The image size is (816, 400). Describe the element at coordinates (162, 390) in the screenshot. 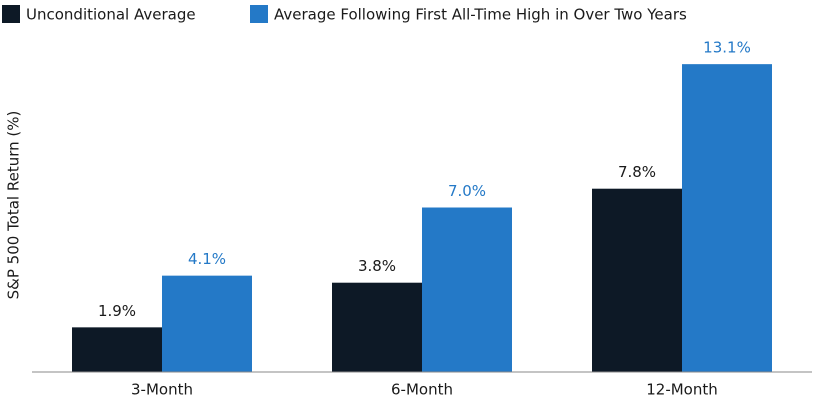

I see `x-tick-label: 3-Month` at that location.